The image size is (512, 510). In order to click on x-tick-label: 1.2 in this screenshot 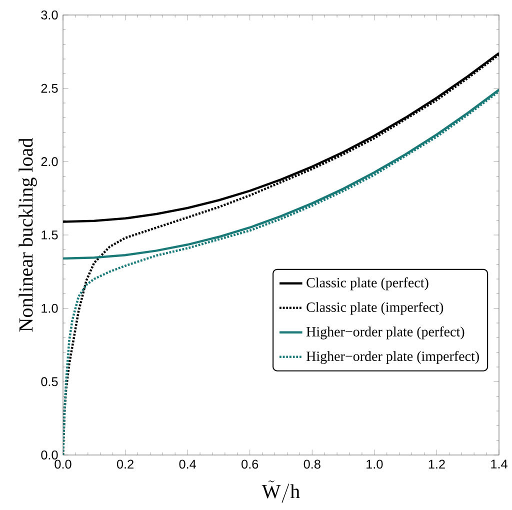, I will do `click(436, 464)`.